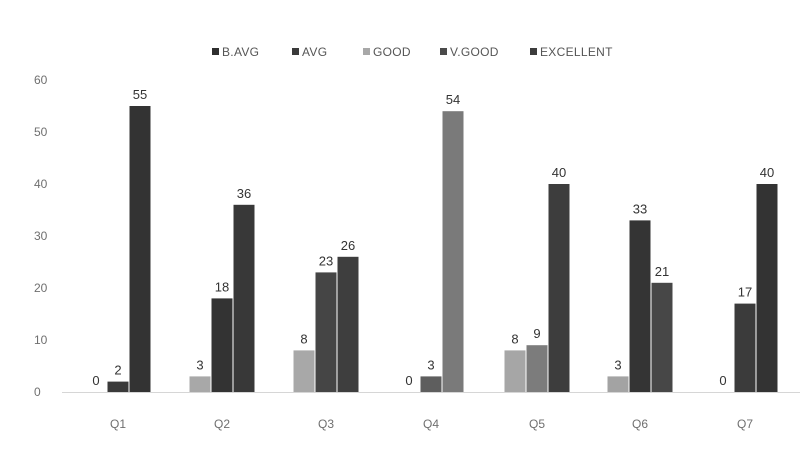  I want to click on legend-label-excellent: EXCELLENT, so click(576, 52).